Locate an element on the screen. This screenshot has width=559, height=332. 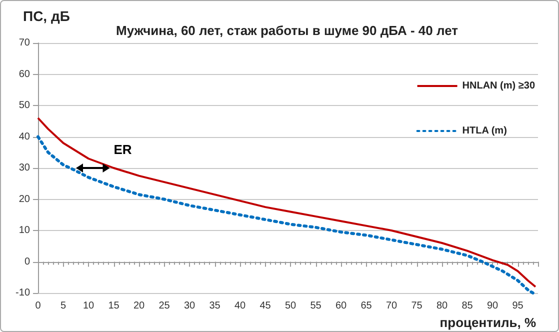
y-tick-label: 50 is located at coordinates (24, 105).